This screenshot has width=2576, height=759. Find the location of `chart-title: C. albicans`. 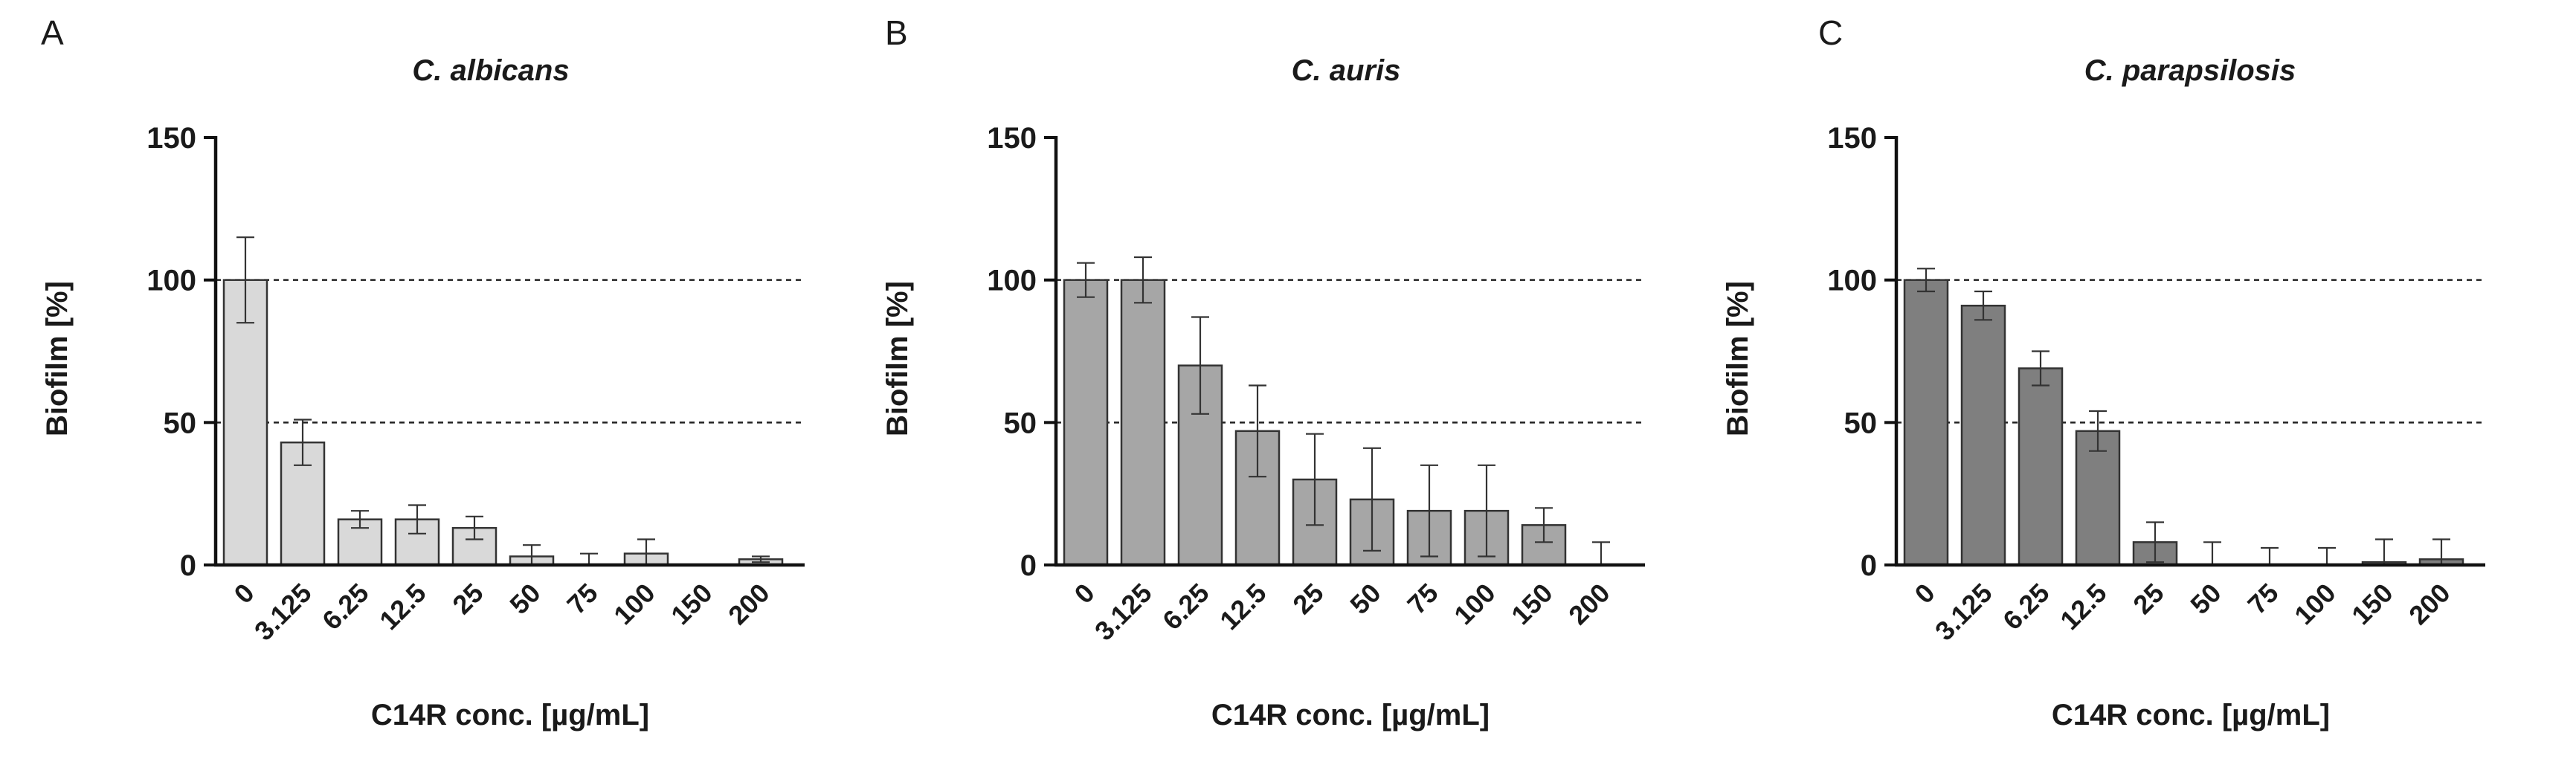

chart-title: C. albicans is located at coordinates (490, 70).